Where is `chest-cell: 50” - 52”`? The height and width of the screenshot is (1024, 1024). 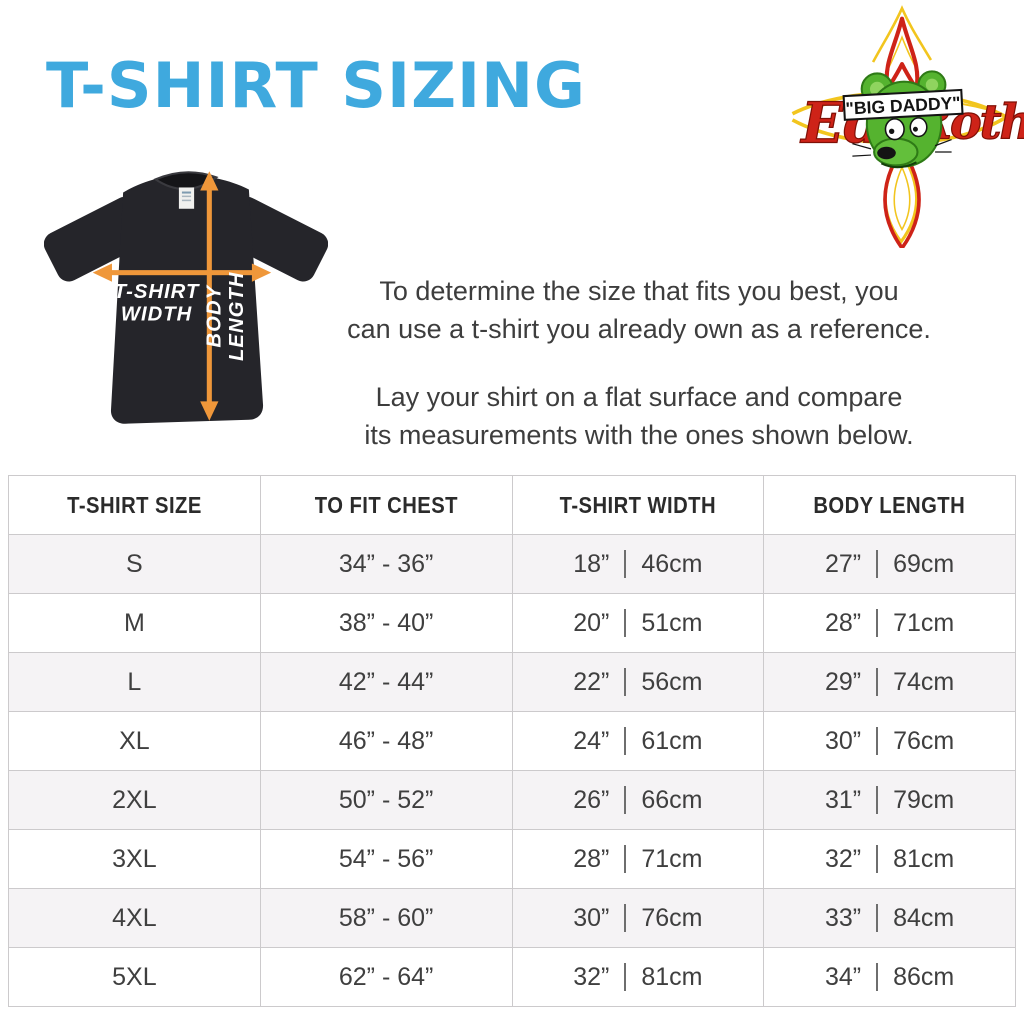 chest-cell: 50” - 52” is located at coordinates (386, 800).